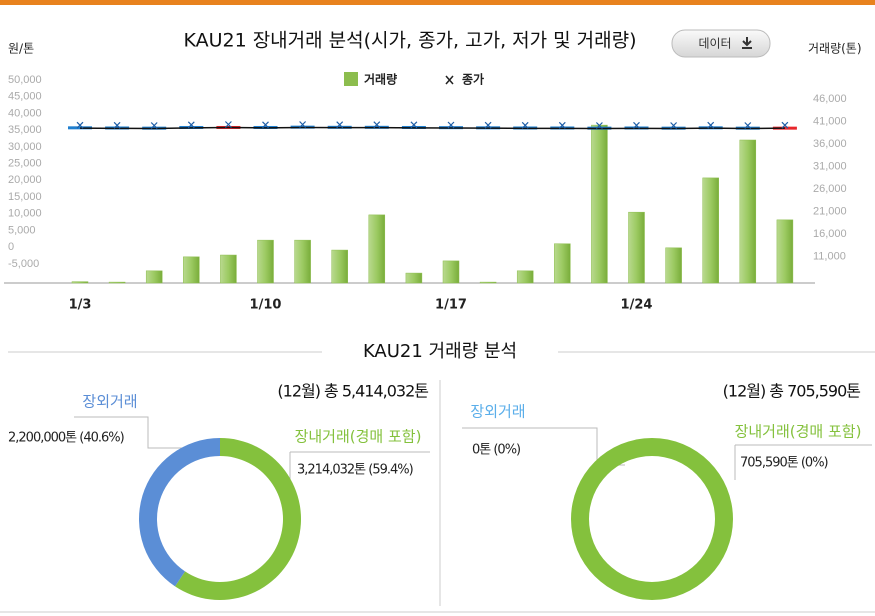  Describe the element at coordinates (352, 391) in the screenshot. I see `total-label: (12월) 총 5,414,032톤` at that location.